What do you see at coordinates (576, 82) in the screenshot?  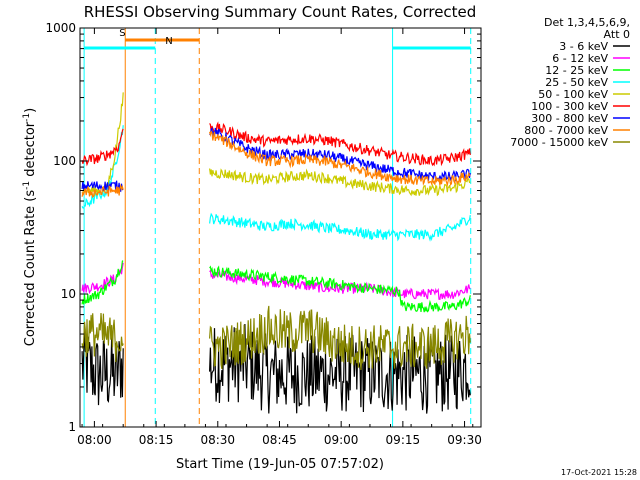 I see `legend-label-3: 25 - 50 keV` at bounding box center [576, 82].